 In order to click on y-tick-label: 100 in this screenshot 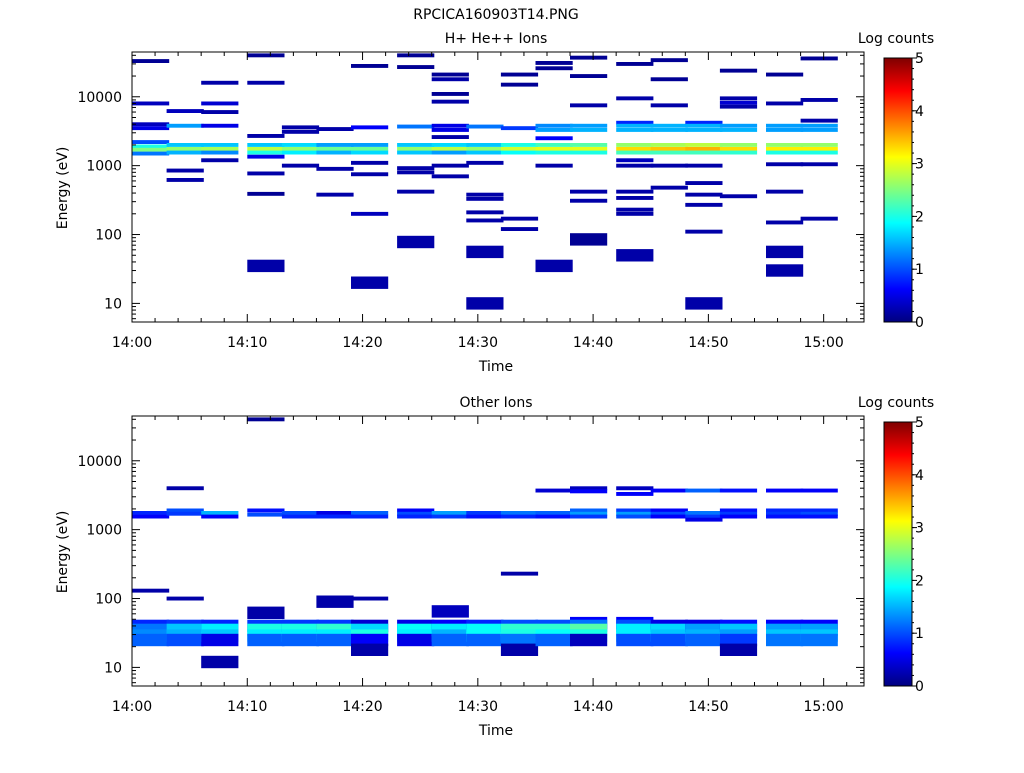, I will do `click(108, 600)`.